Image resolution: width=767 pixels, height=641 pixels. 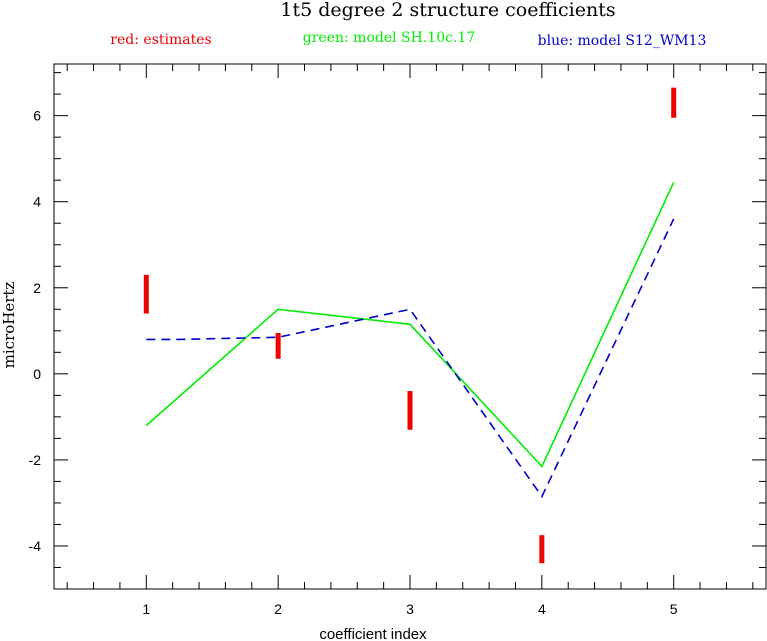 What do you see at coordinates (35, 460) in the screenshot?
I see `y-tick-label: -2` at bounding box center [35, 460].